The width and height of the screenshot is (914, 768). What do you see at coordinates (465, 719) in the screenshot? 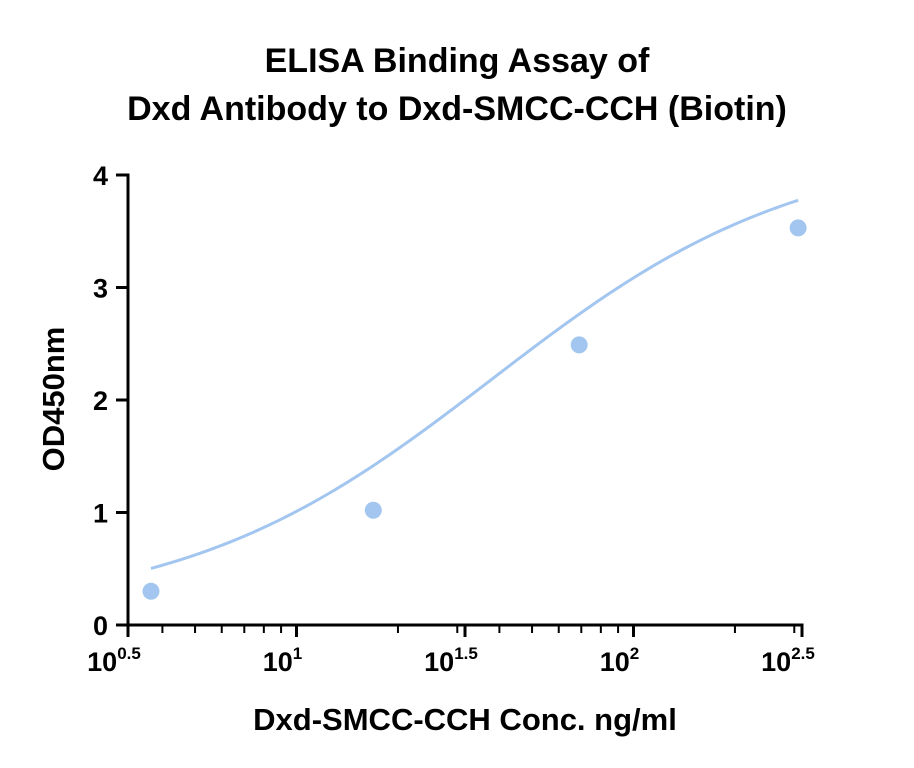
I see `x-axis-label: Dxd-SMCC-CCH Conc. ng/ml` at bounding box center [465, 719].